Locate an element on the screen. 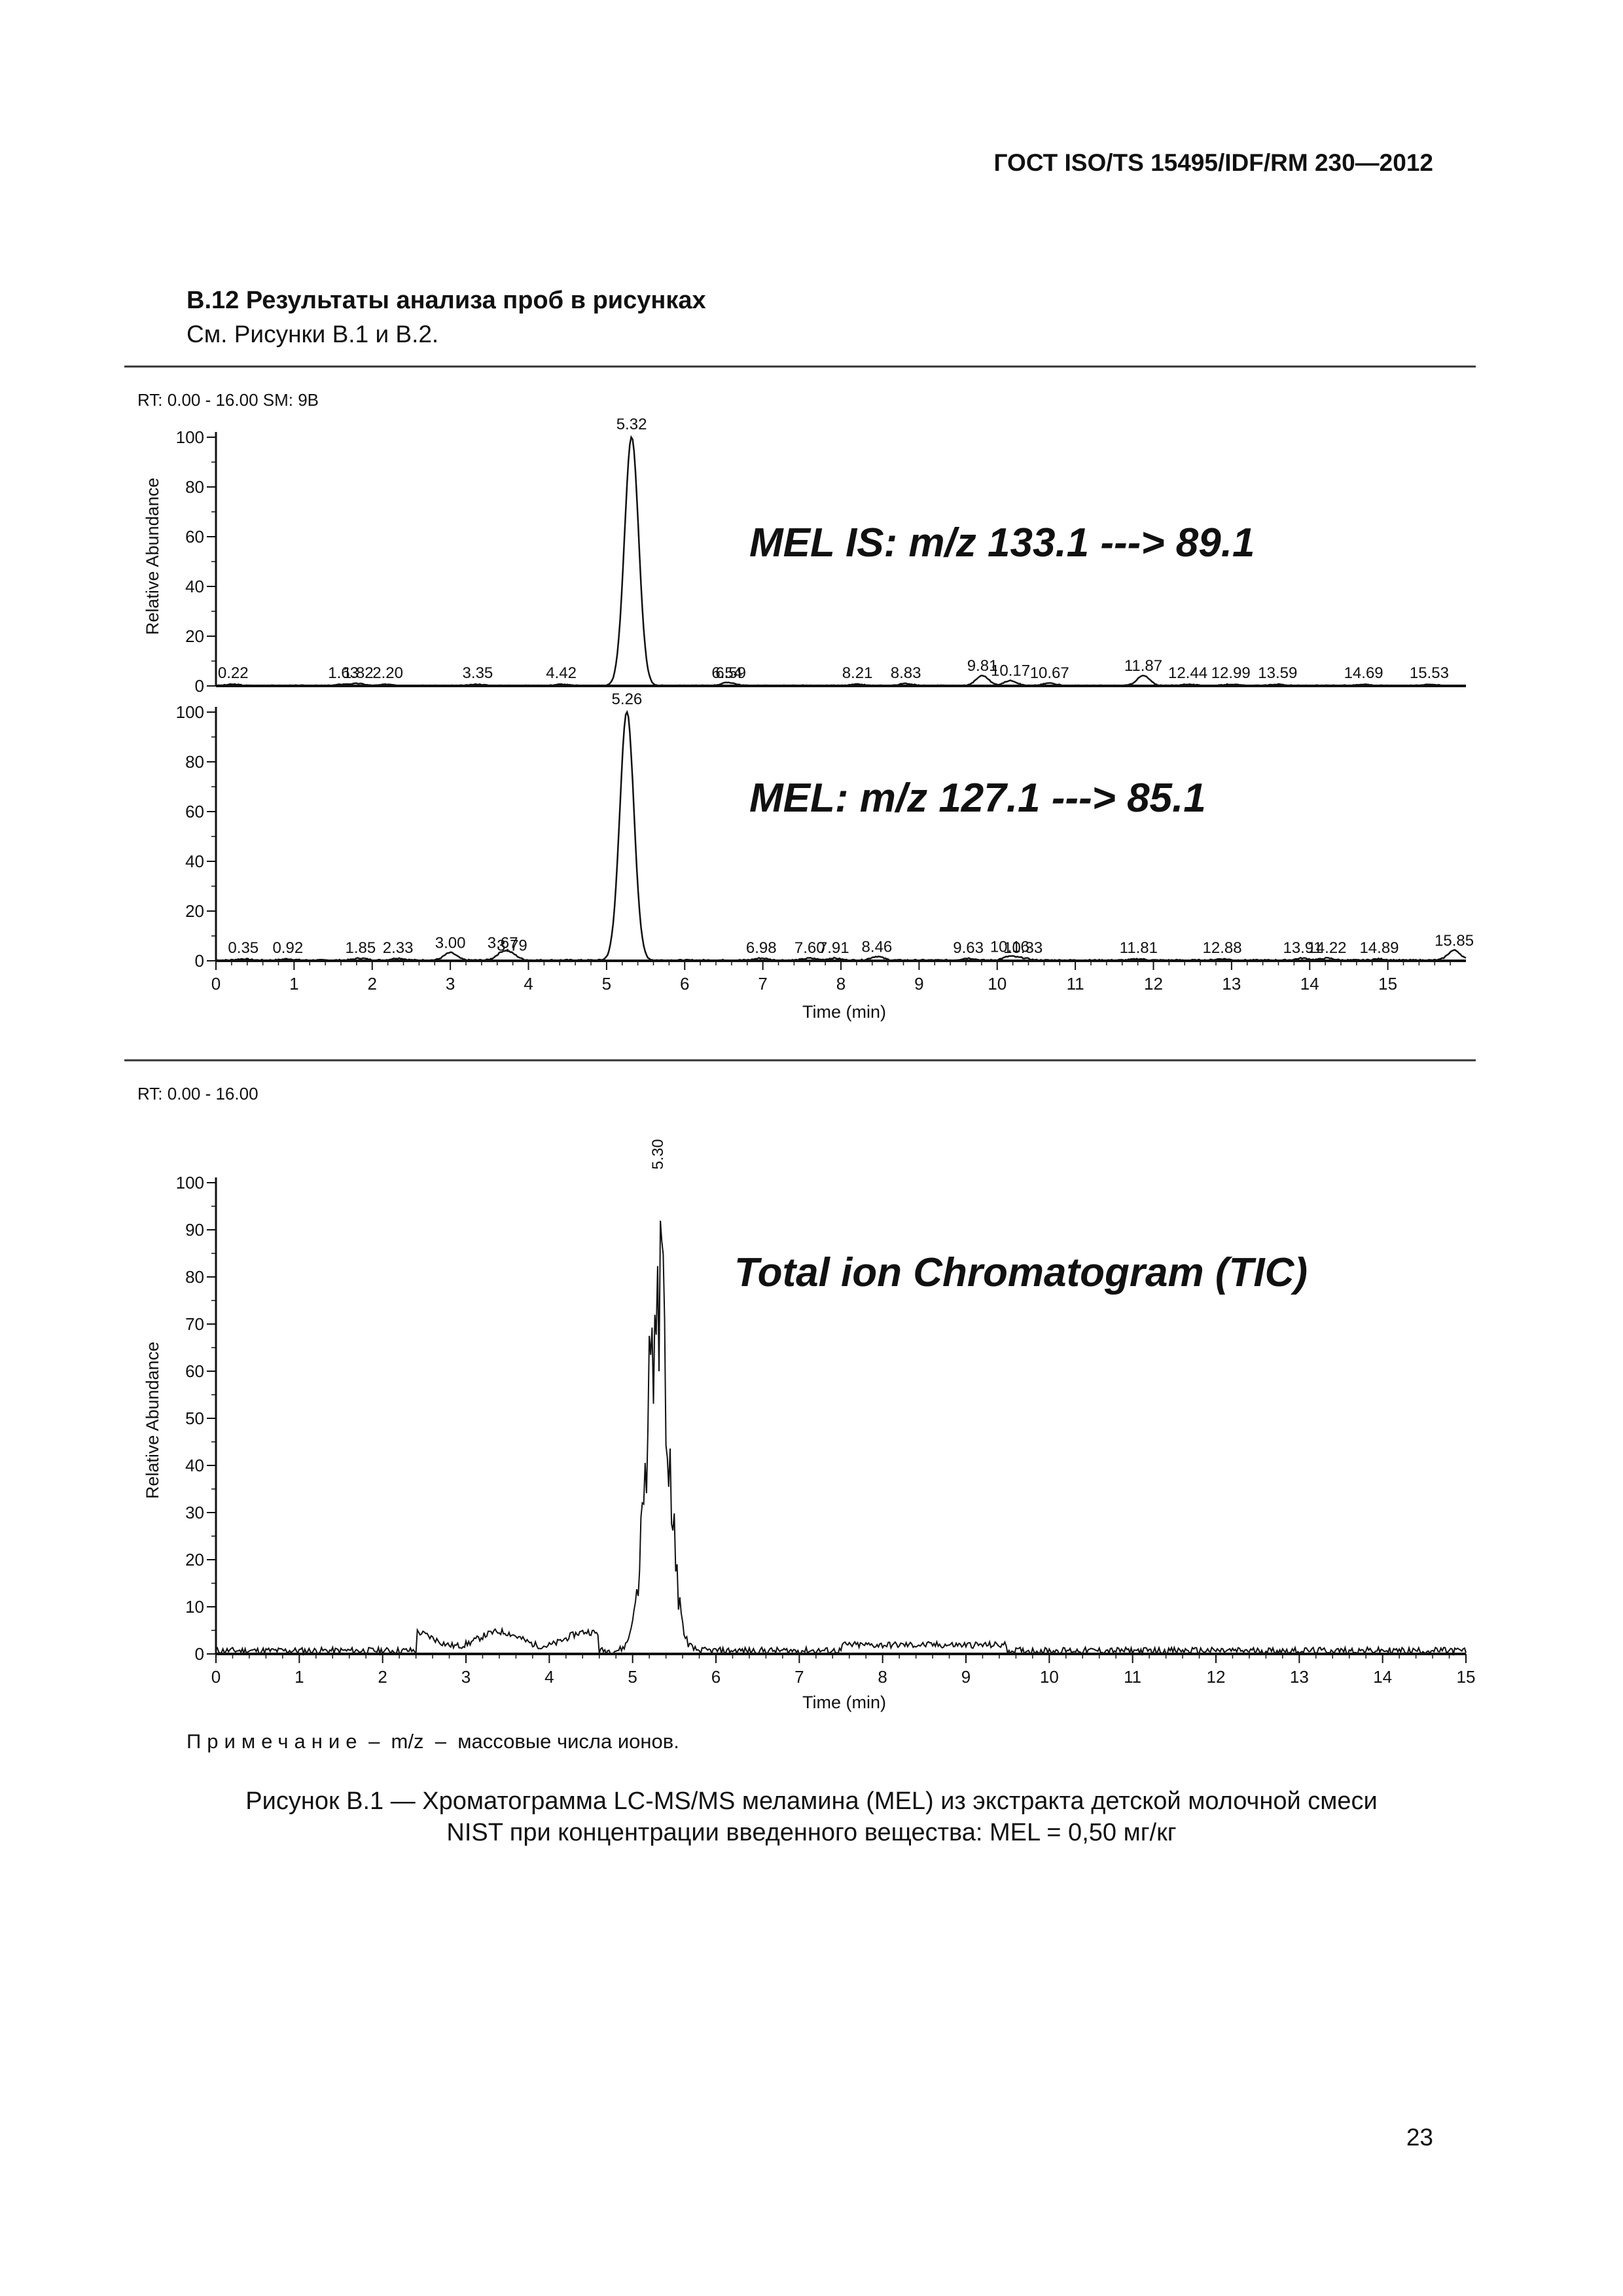 The height and width of the screenshot is (2296, 1623). peak-label: 6.98 is located at coordinates (761, 948).